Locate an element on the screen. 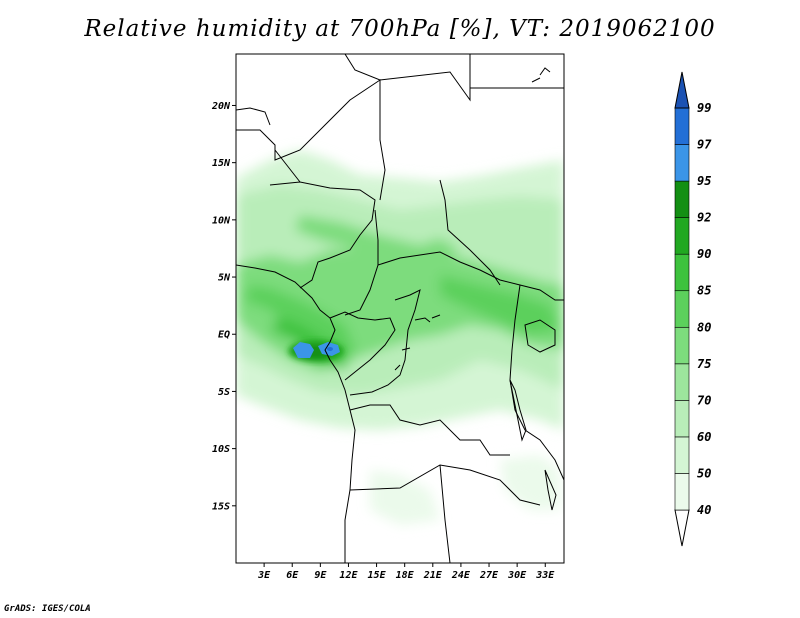  border-nigeria-niger is located at coordinates (287, 166).